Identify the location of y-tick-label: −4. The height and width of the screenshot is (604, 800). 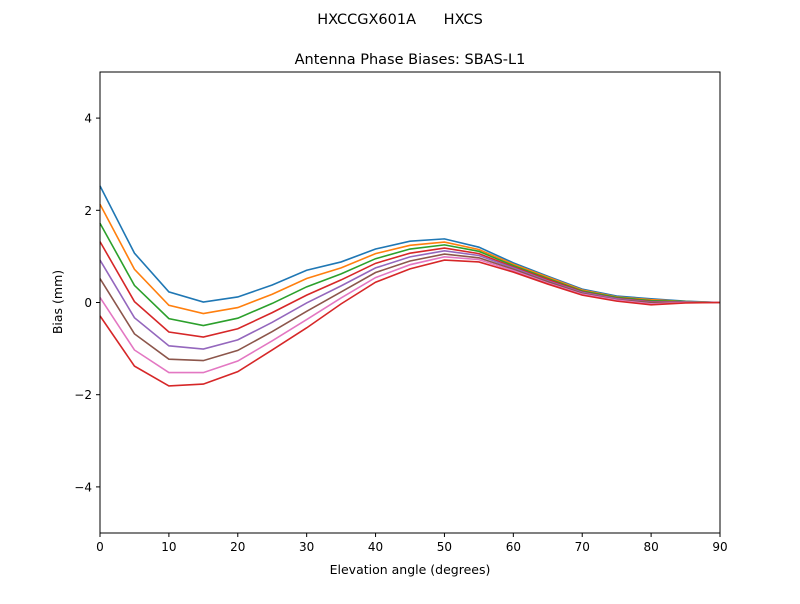
(83, 487).